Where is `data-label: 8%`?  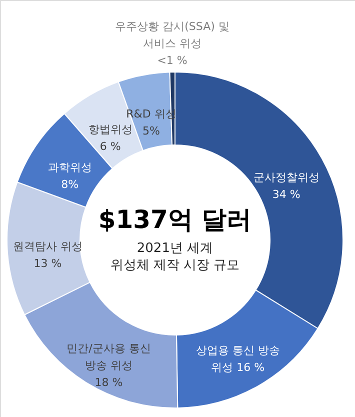
data-label: 8% is located at coordinates (70, 184).